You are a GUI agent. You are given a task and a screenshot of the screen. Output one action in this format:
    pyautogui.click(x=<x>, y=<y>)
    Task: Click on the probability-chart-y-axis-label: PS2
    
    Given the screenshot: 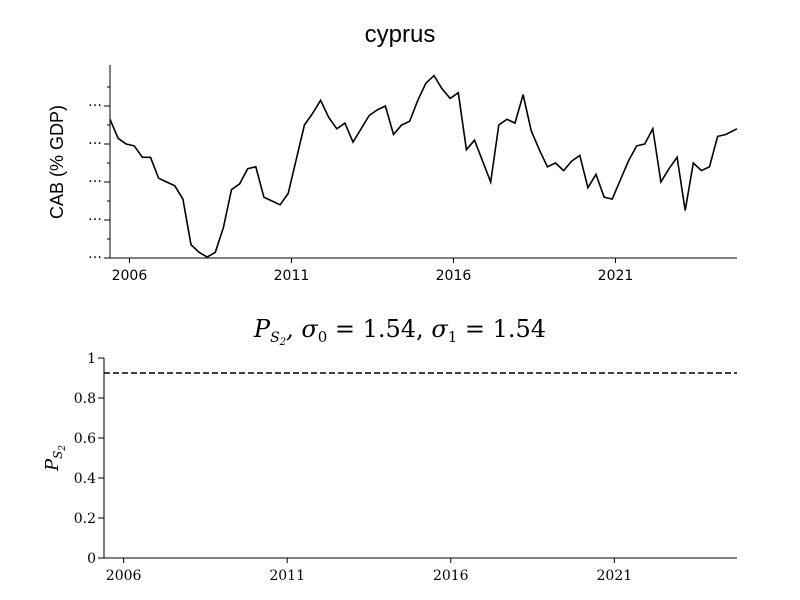 What is the action you would take?
    pyautogui.click(x=55, y=458)
    